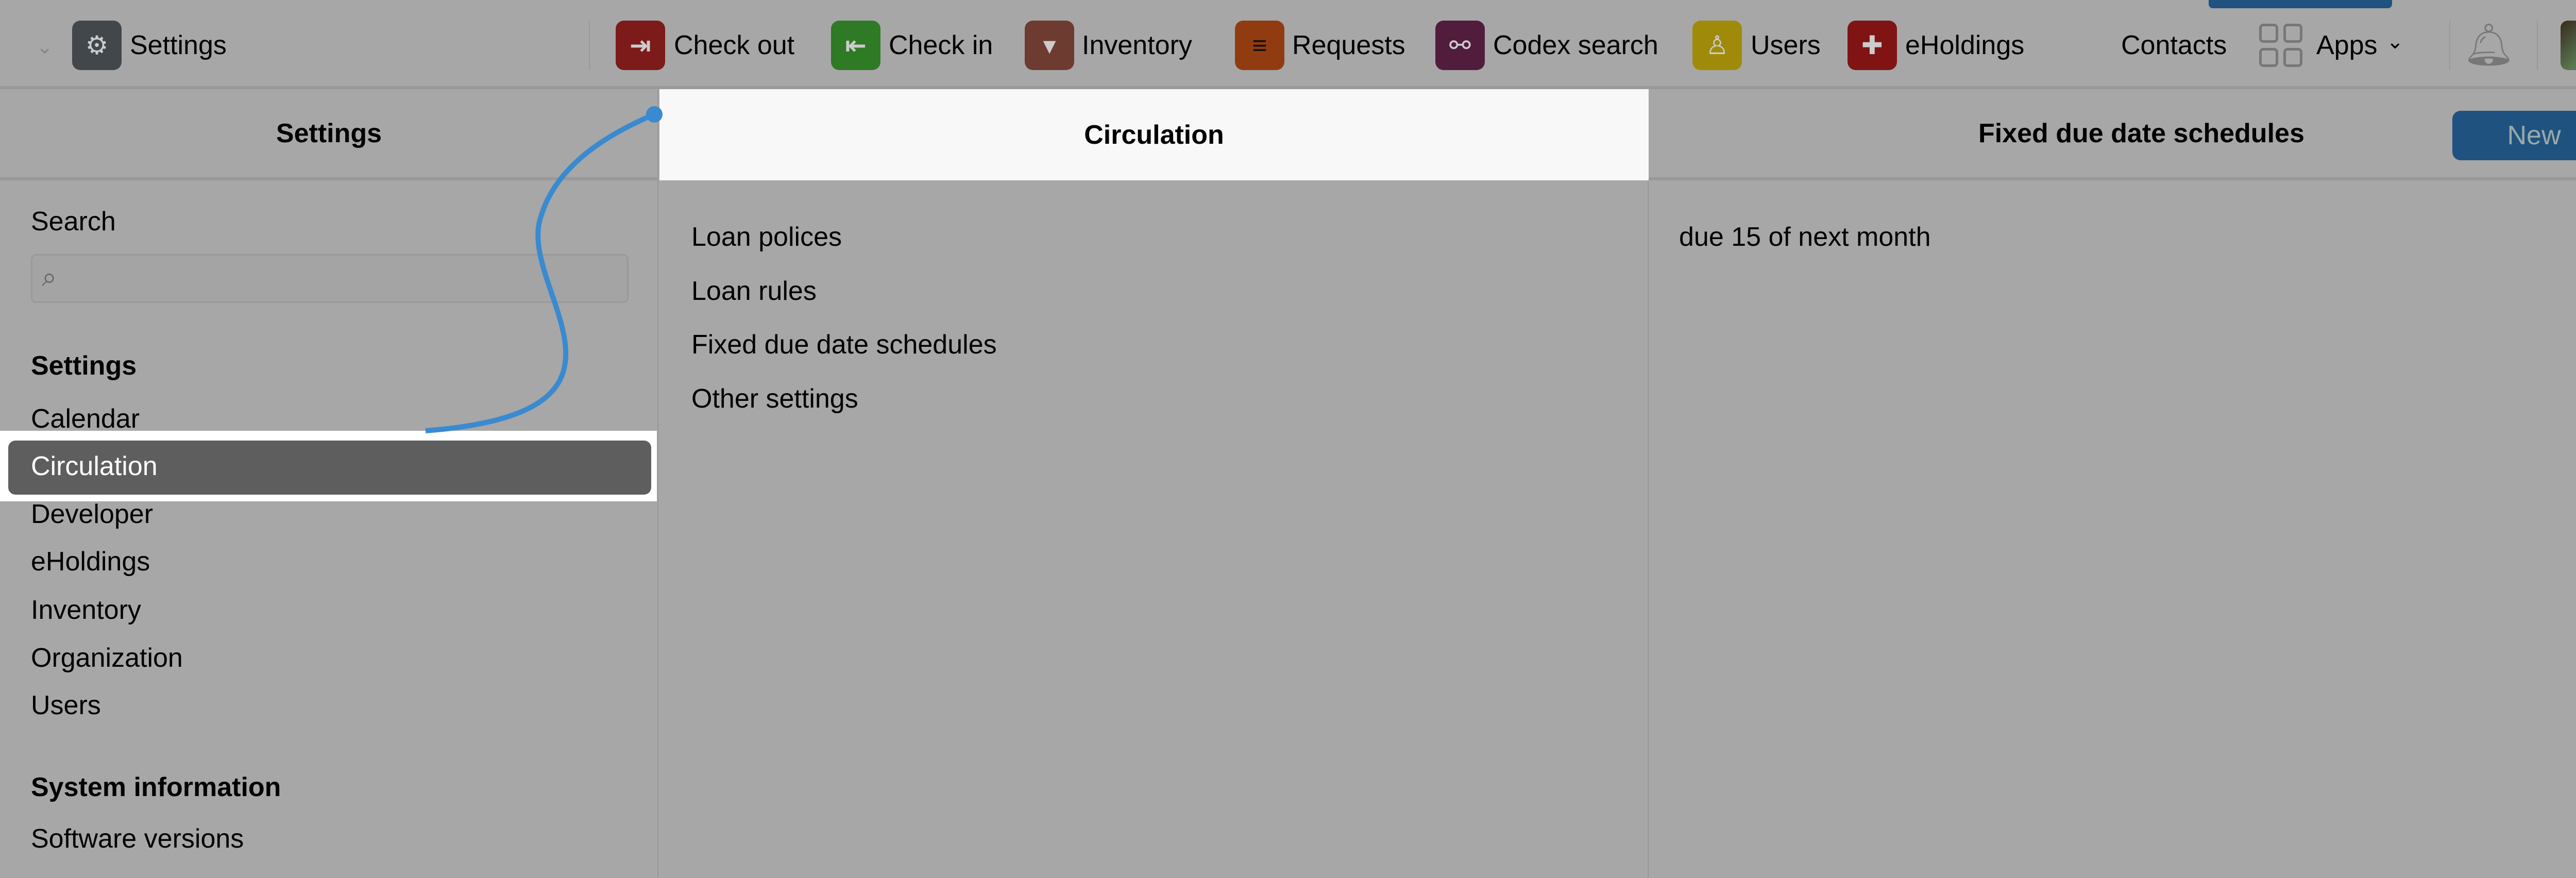  Describe the element at coordinates (774, 399) in the screenshot. I see `nav-item-other-settings: Other settings` at that location.